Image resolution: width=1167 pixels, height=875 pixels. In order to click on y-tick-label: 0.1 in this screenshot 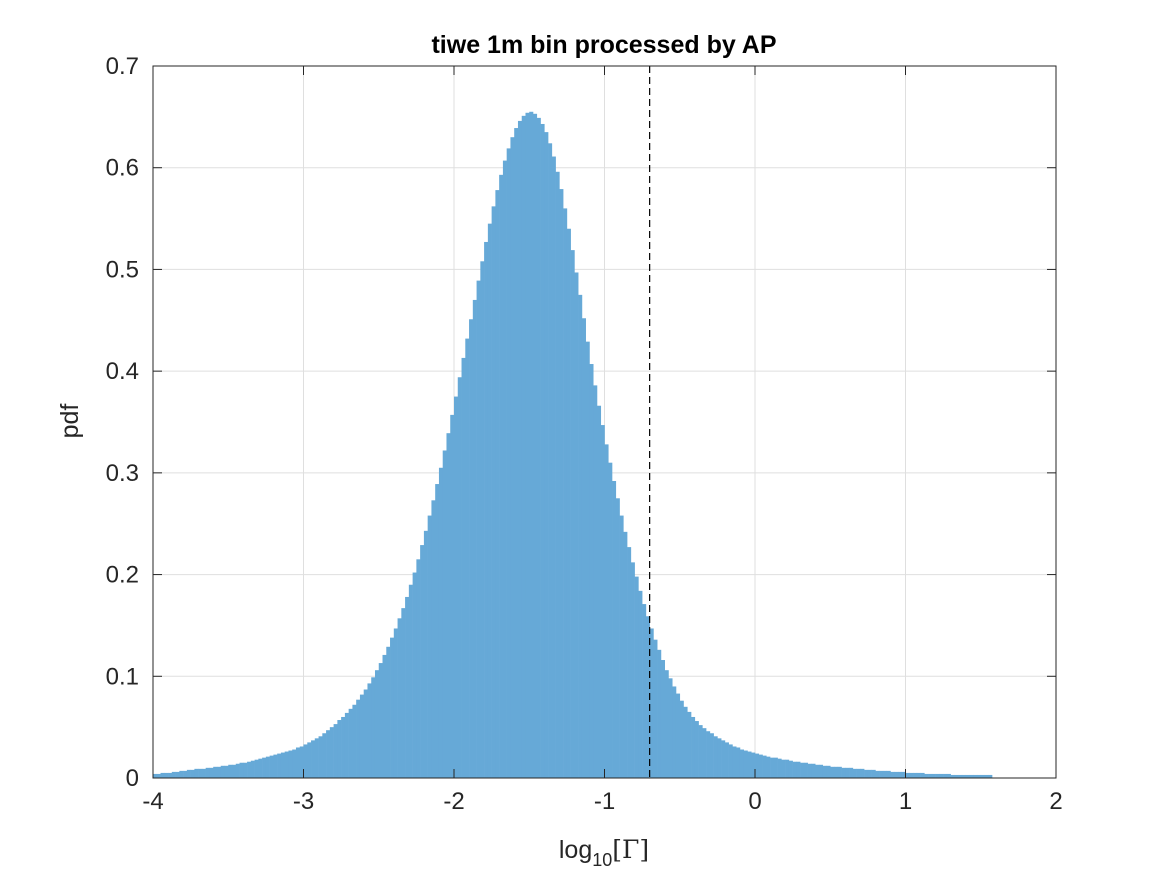, I will do `click(122, 676)`.